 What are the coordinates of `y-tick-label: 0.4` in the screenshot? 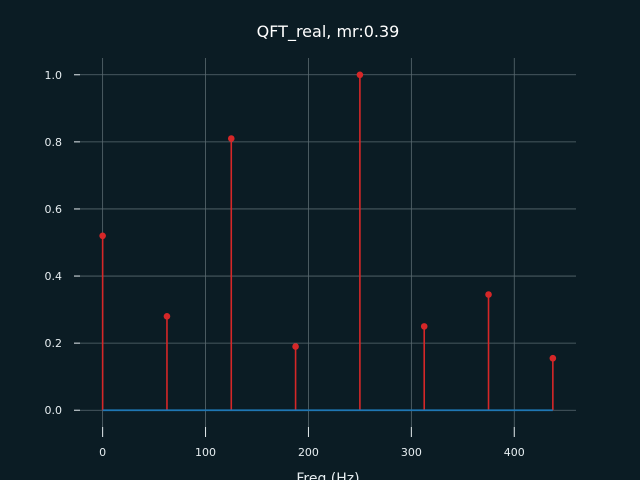 It's located at (54, 276).